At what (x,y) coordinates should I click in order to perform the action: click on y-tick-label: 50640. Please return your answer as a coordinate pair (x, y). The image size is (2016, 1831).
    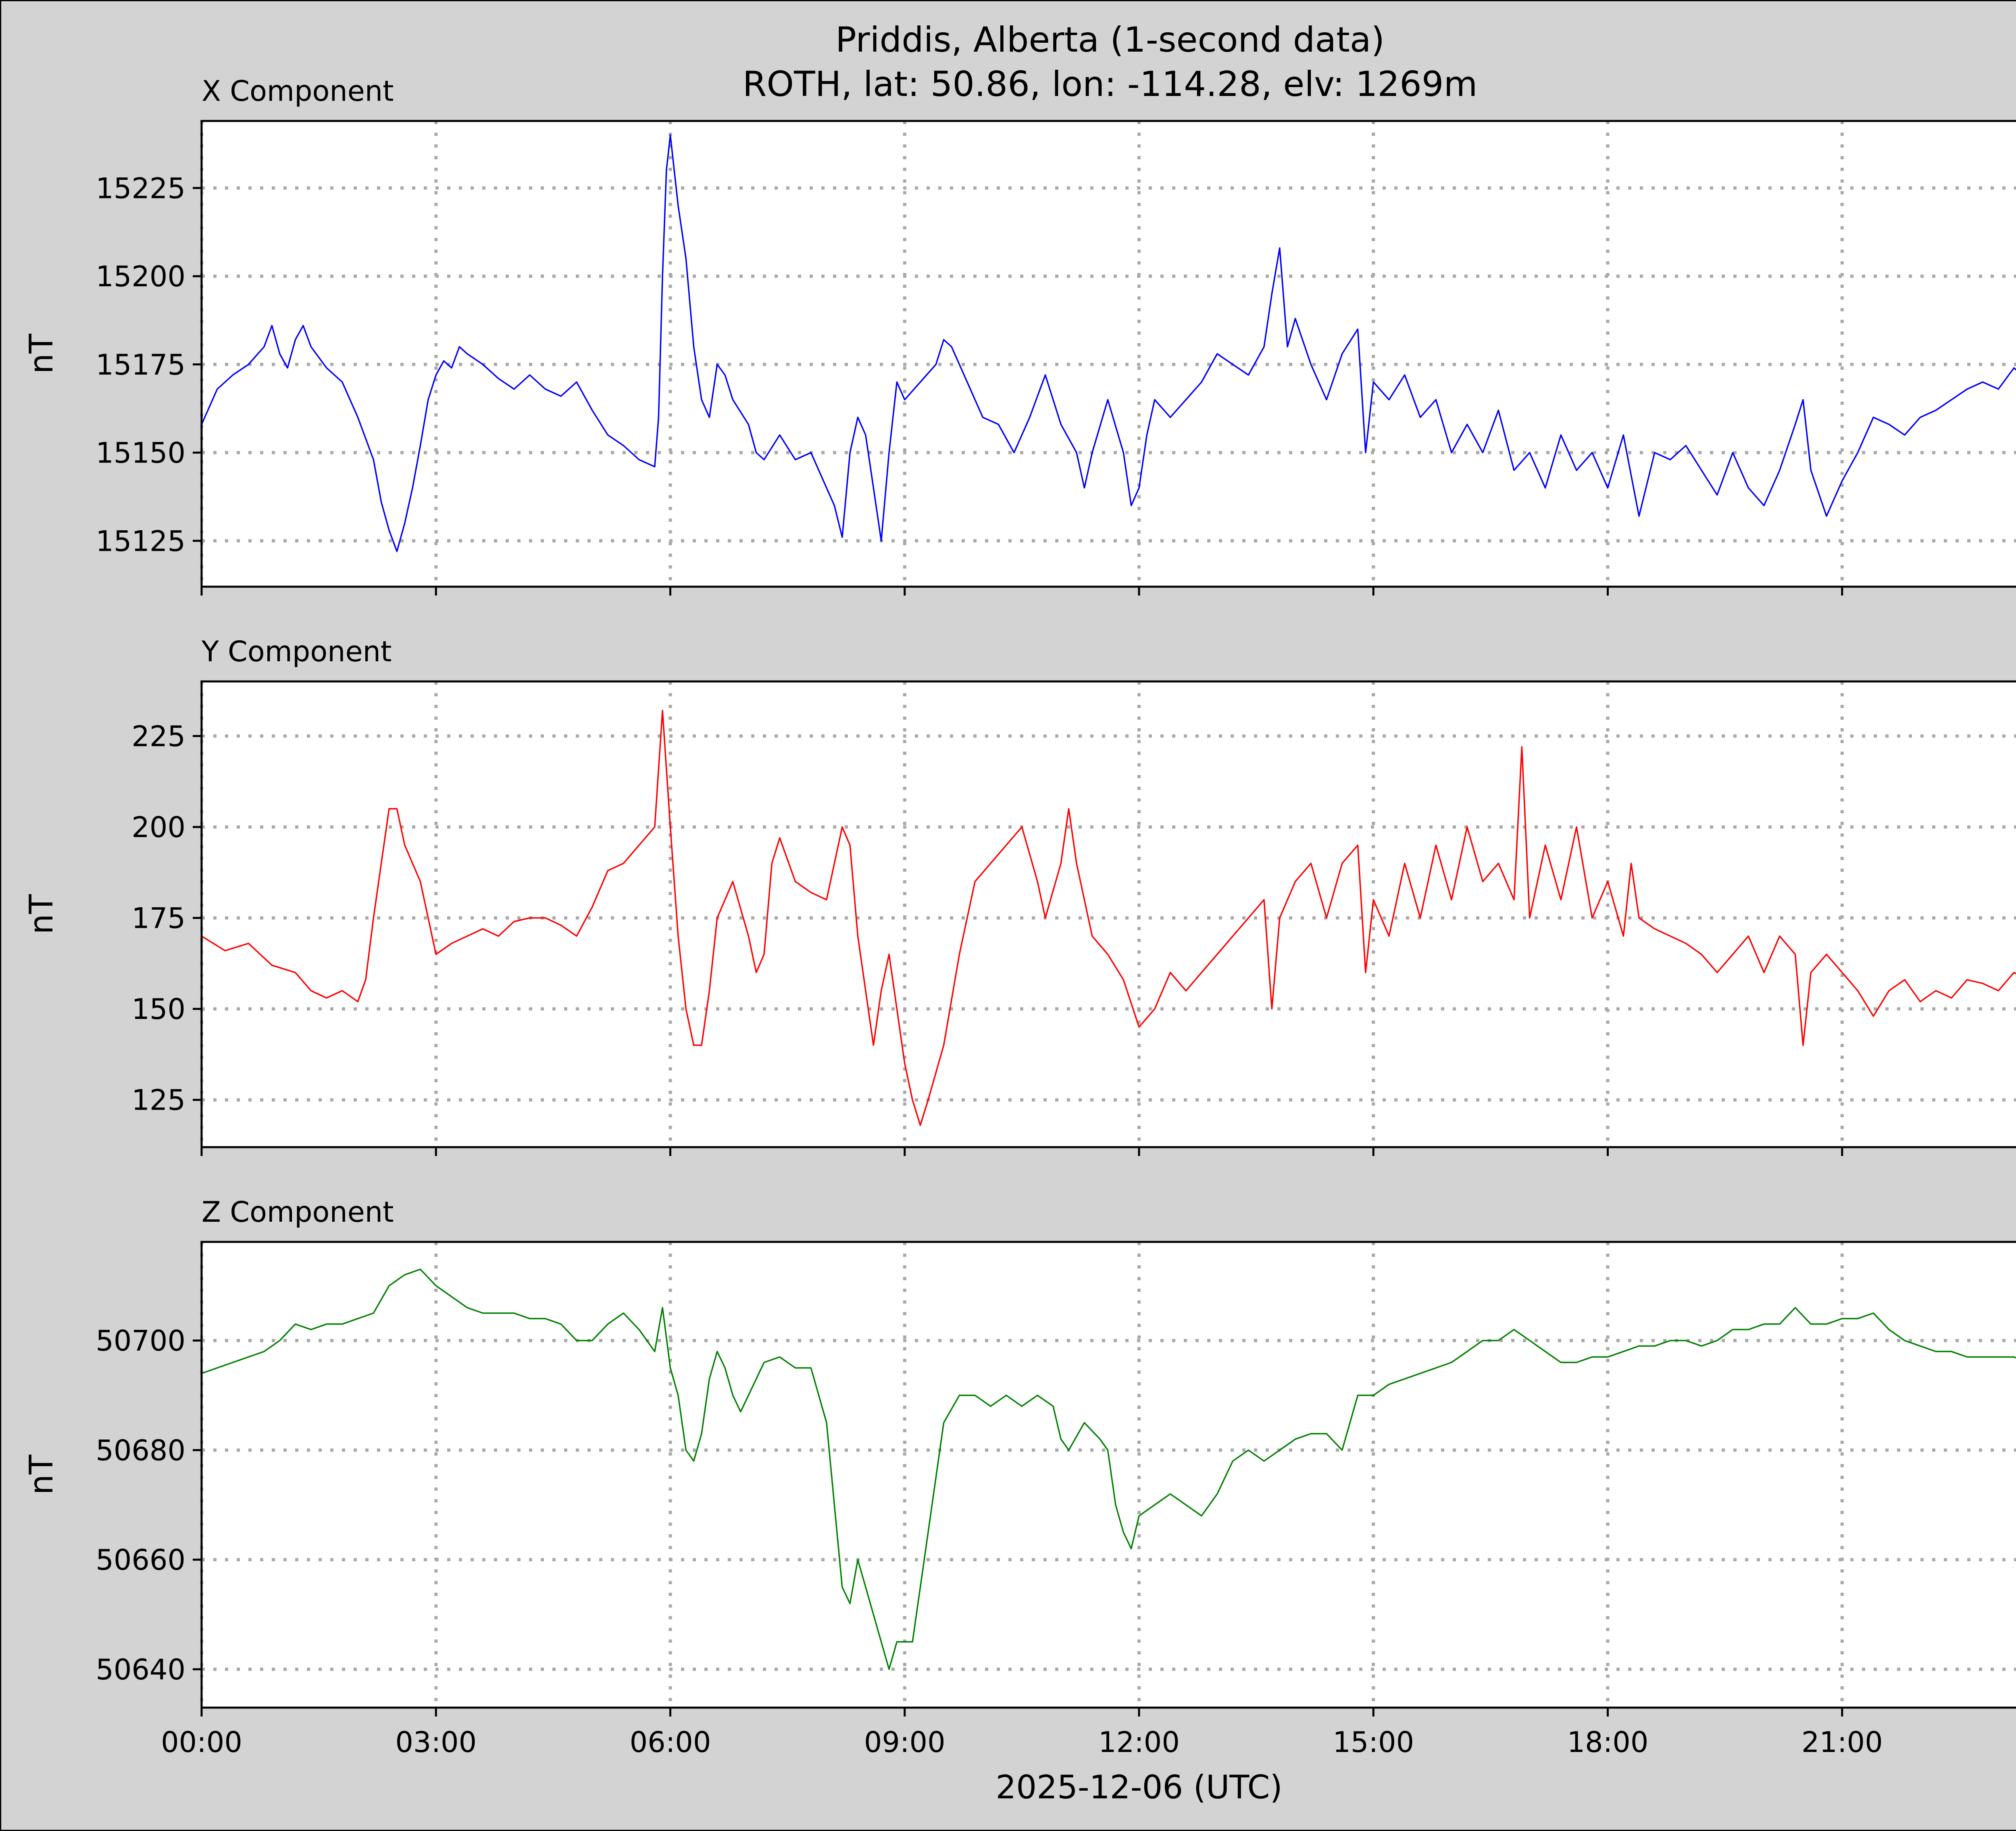
    Looking at the image, I should click on (141, 1669).